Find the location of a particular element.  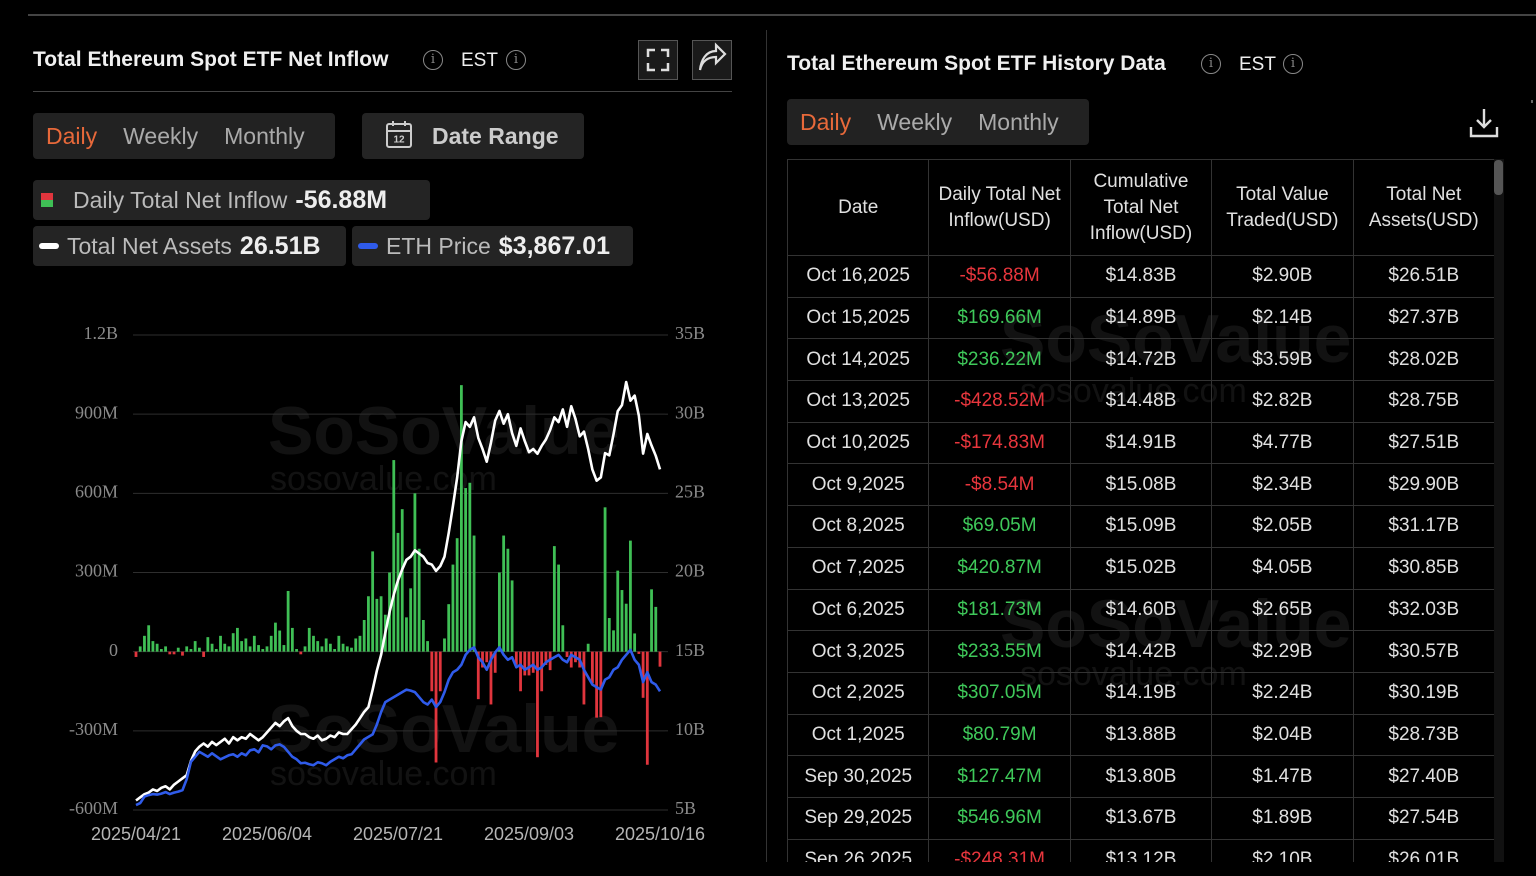

legend-label: ETH Price is located at coordinates (438, 245).